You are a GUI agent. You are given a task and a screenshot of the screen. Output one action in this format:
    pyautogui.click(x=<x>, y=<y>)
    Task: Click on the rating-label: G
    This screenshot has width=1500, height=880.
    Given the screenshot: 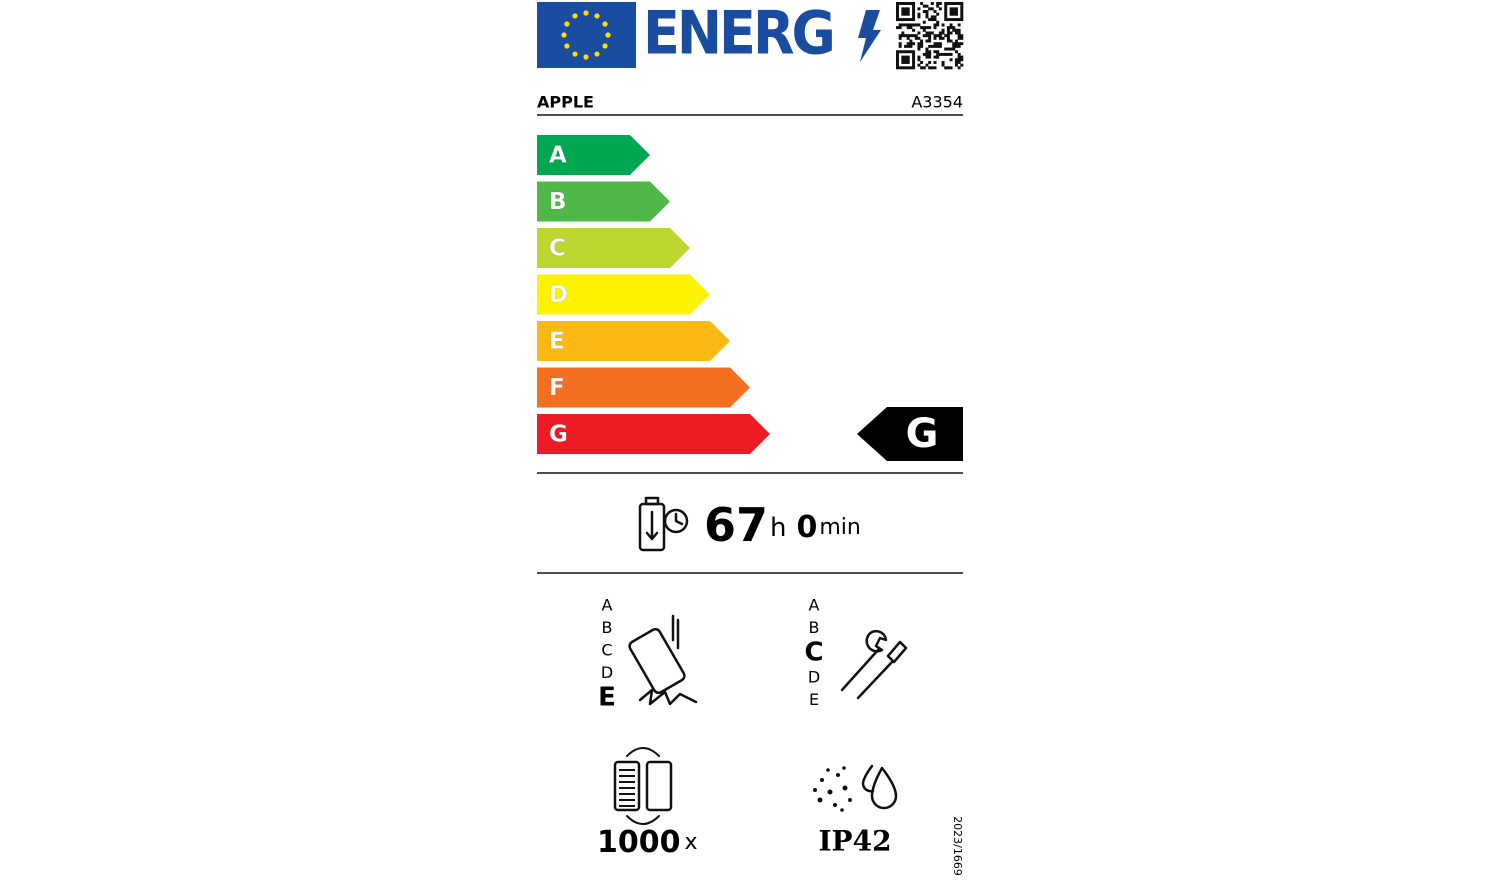 What is the action you would take?
    pyautogui.click(x=922, y=434)
    